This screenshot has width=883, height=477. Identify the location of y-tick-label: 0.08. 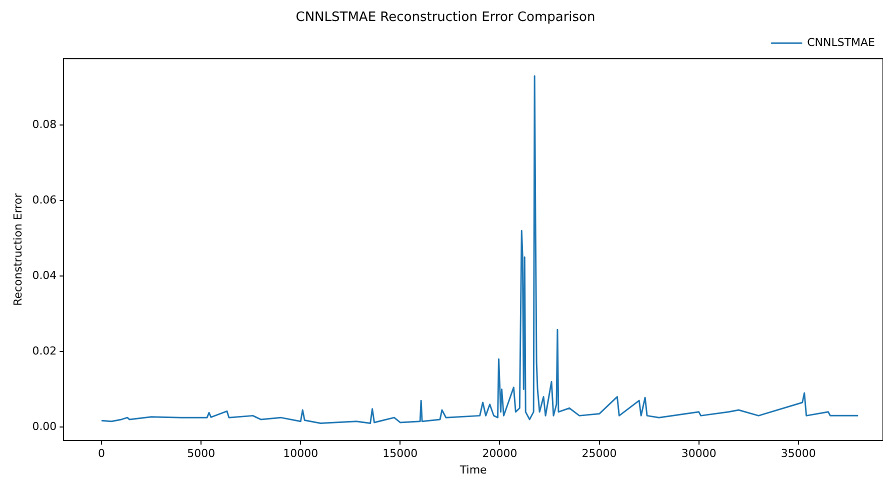
(44, 124).